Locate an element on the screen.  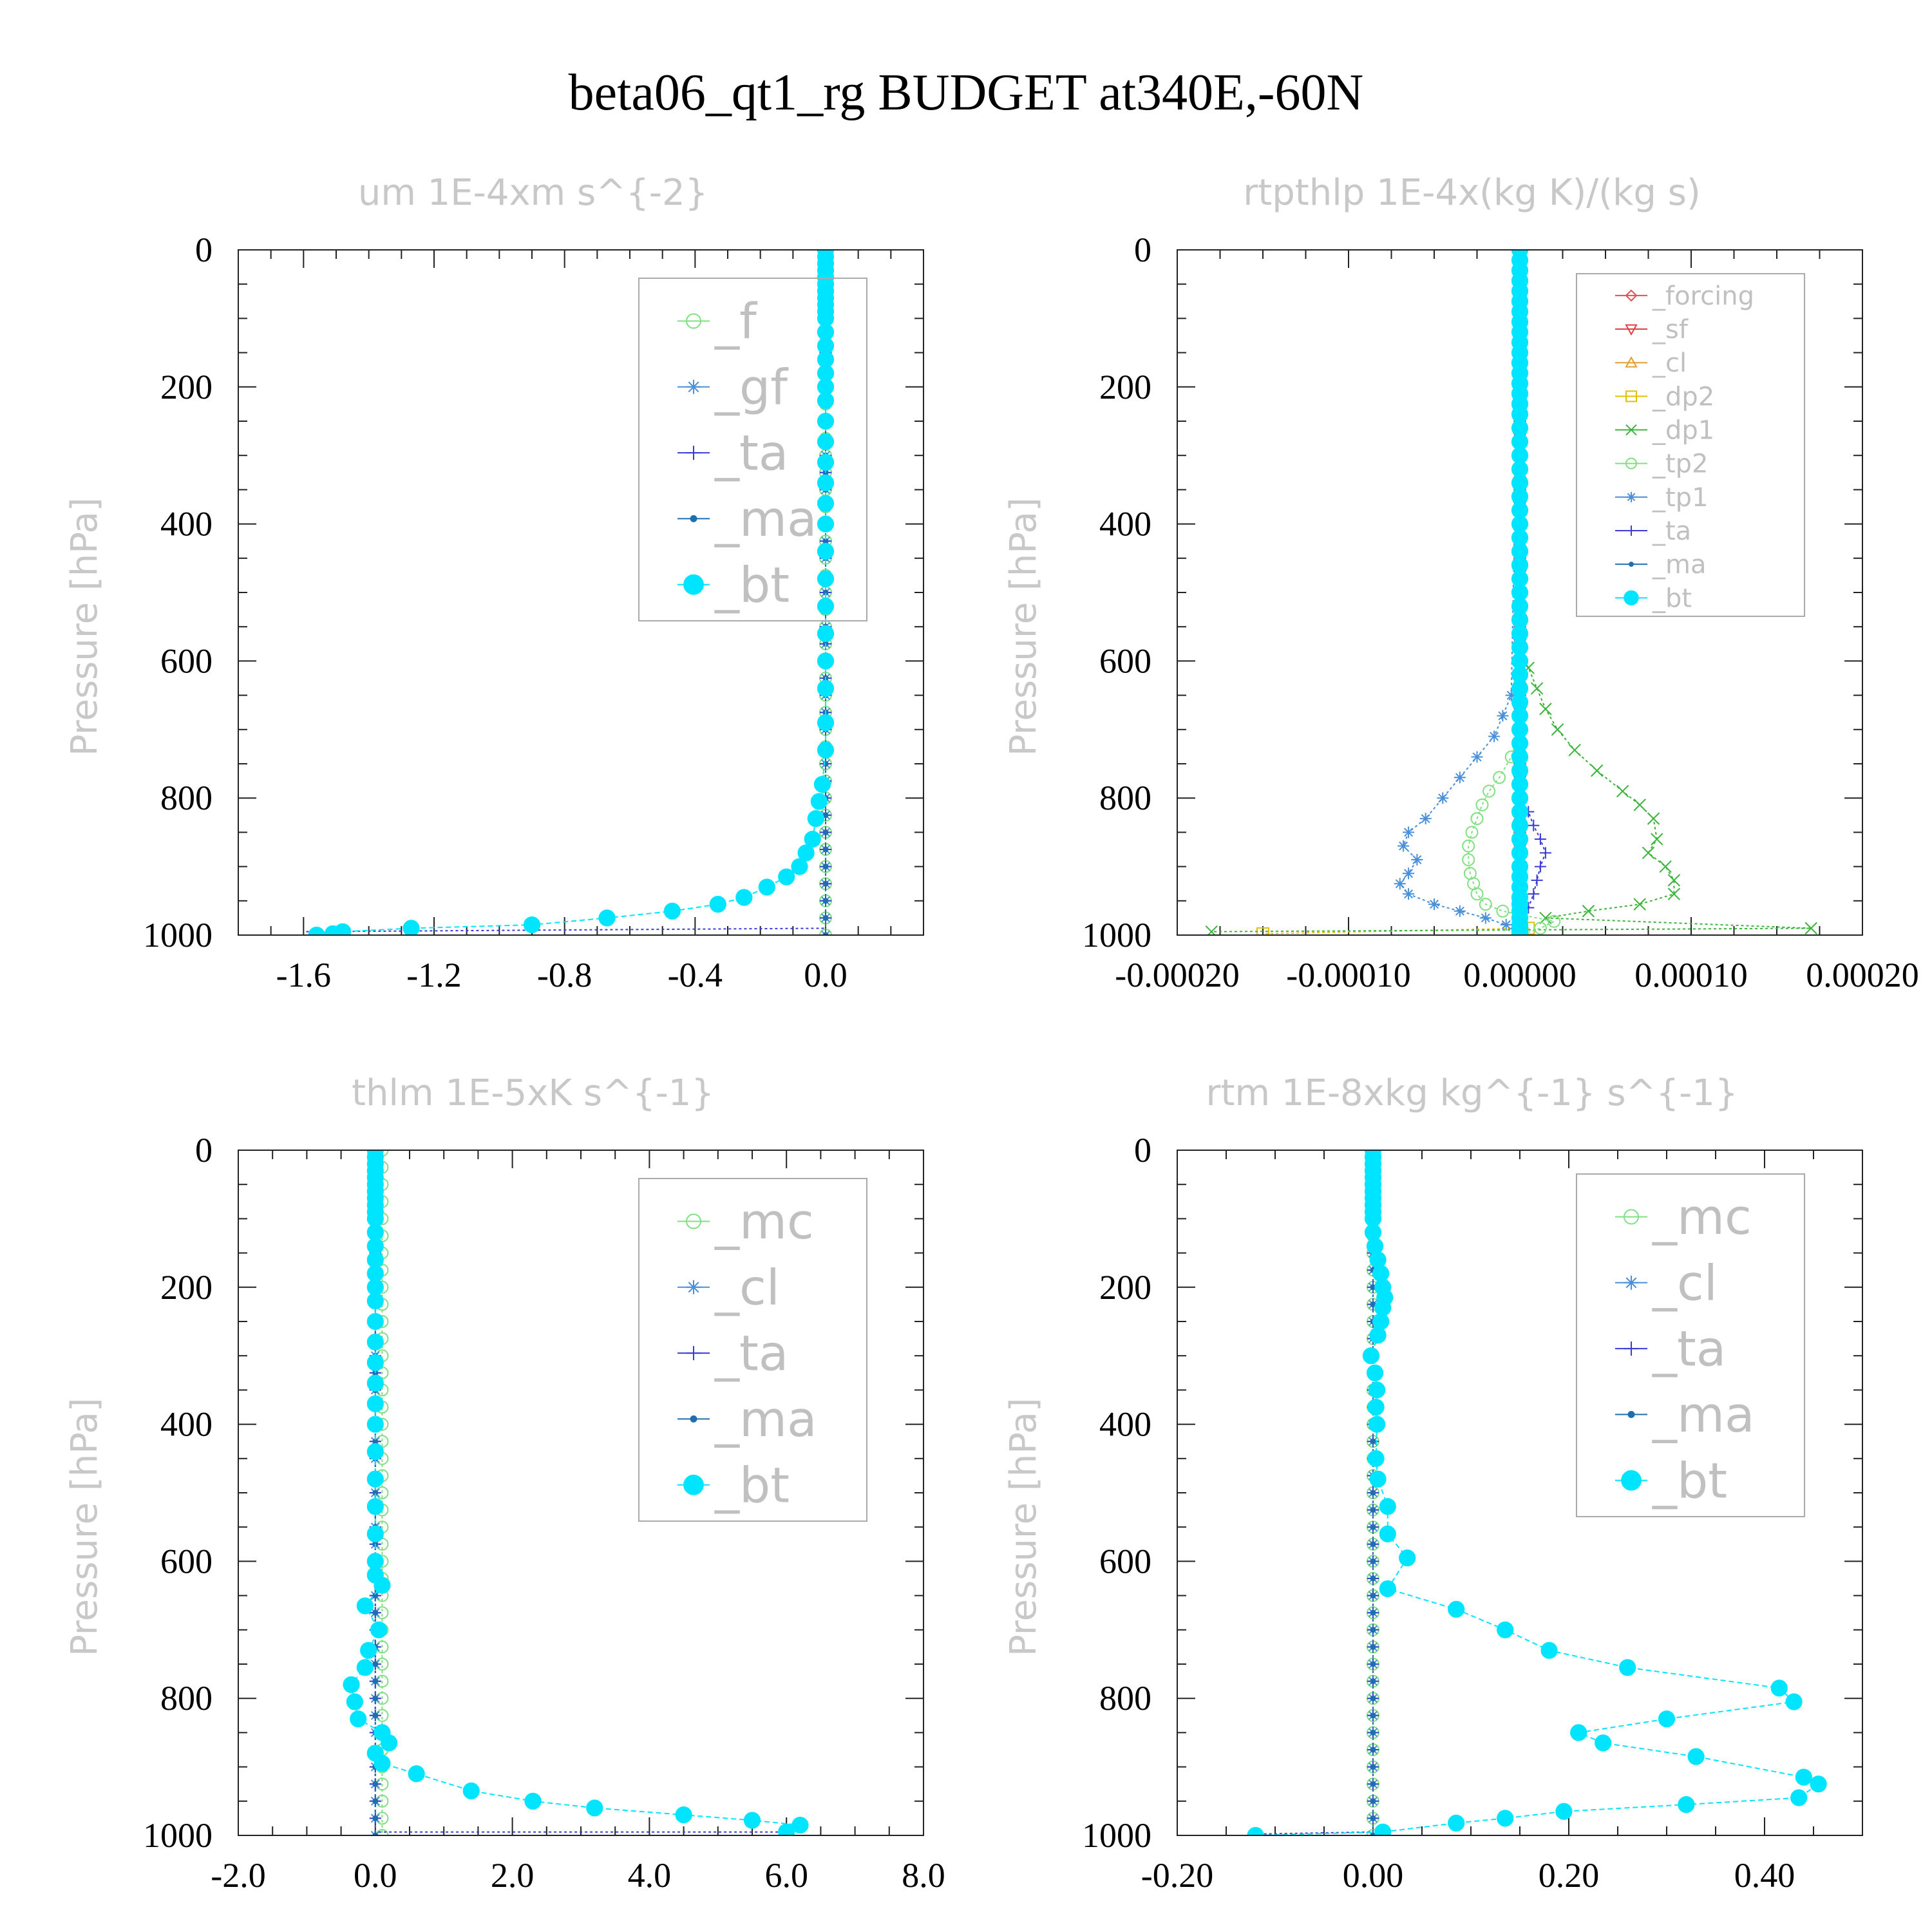
y-tick-label: 1000 is located at coordinates (1116, 935).